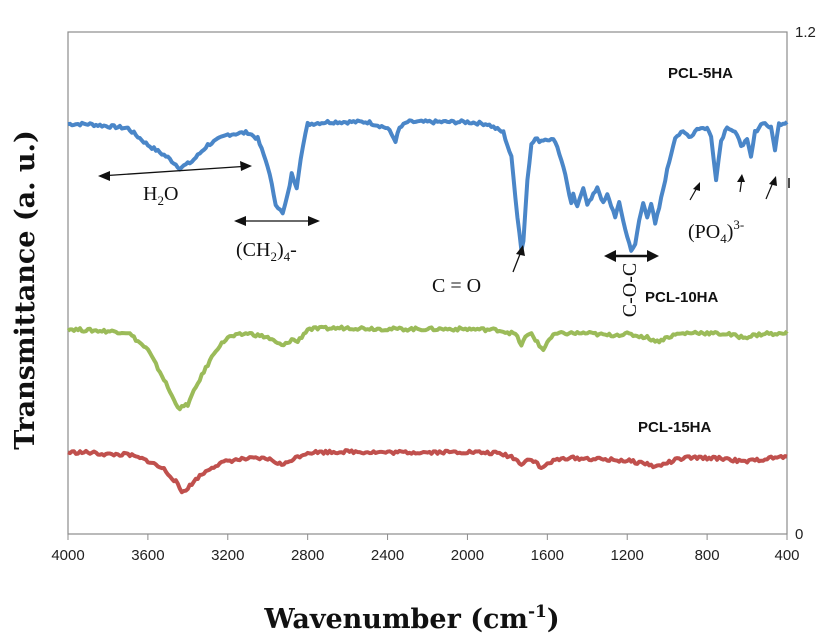 Image resolution: width=835 pixels, height=636 pixels. Describe the element at coordinates (478, 271) in the screenshot. I see `annotation-co: C = O` at that location.